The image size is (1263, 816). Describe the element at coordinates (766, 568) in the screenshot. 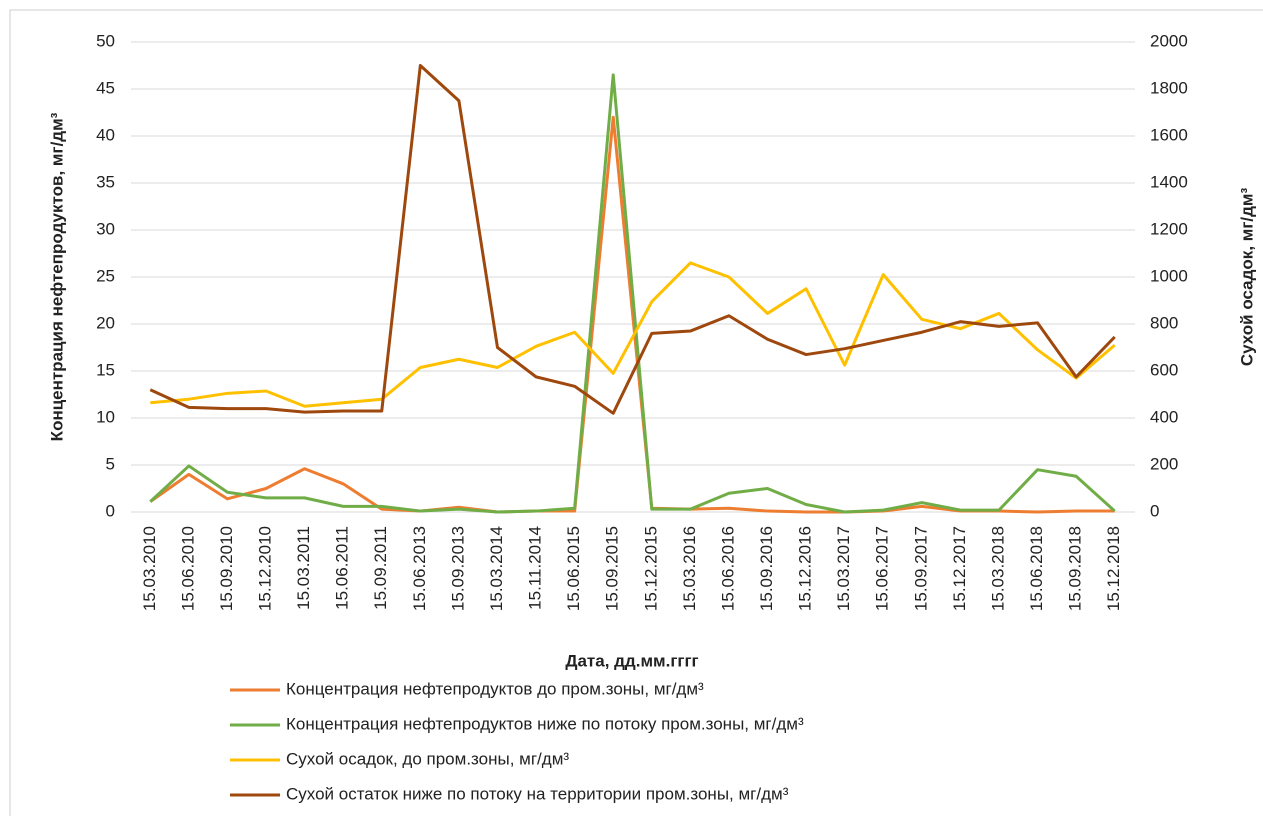

I see `x-tick-label: 15.09.2016` at that location.